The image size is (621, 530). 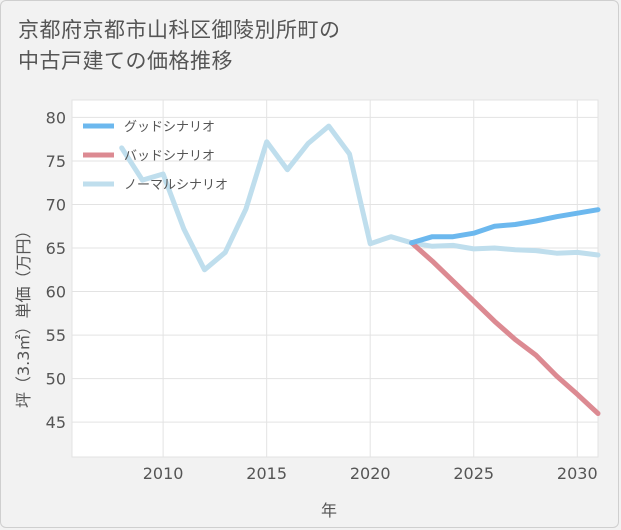 What do you see at coordinates (266, 473) in the screenshot?
I see `x-tick-label: 2015` at bounding box center [266, 473].